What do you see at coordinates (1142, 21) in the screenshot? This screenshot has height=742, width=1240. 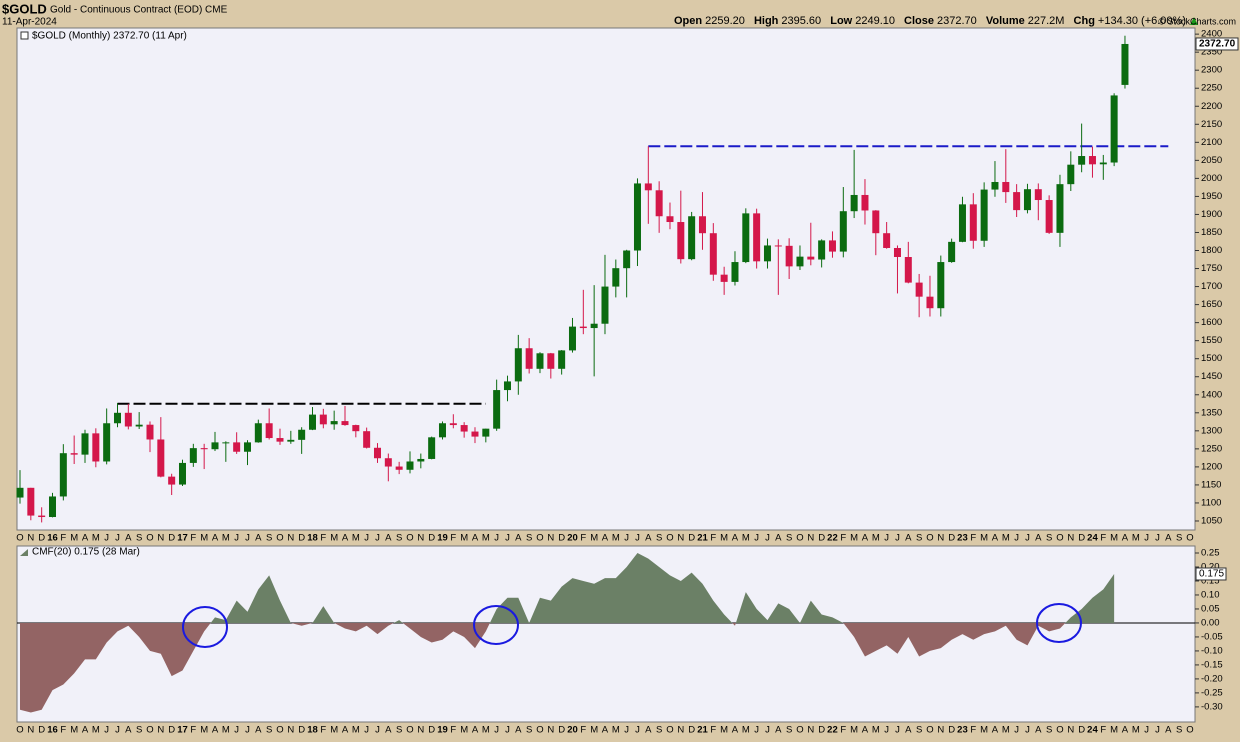 I see `quote-value: +134.30 (+6.00%)` at bounding box center [1142, 21].